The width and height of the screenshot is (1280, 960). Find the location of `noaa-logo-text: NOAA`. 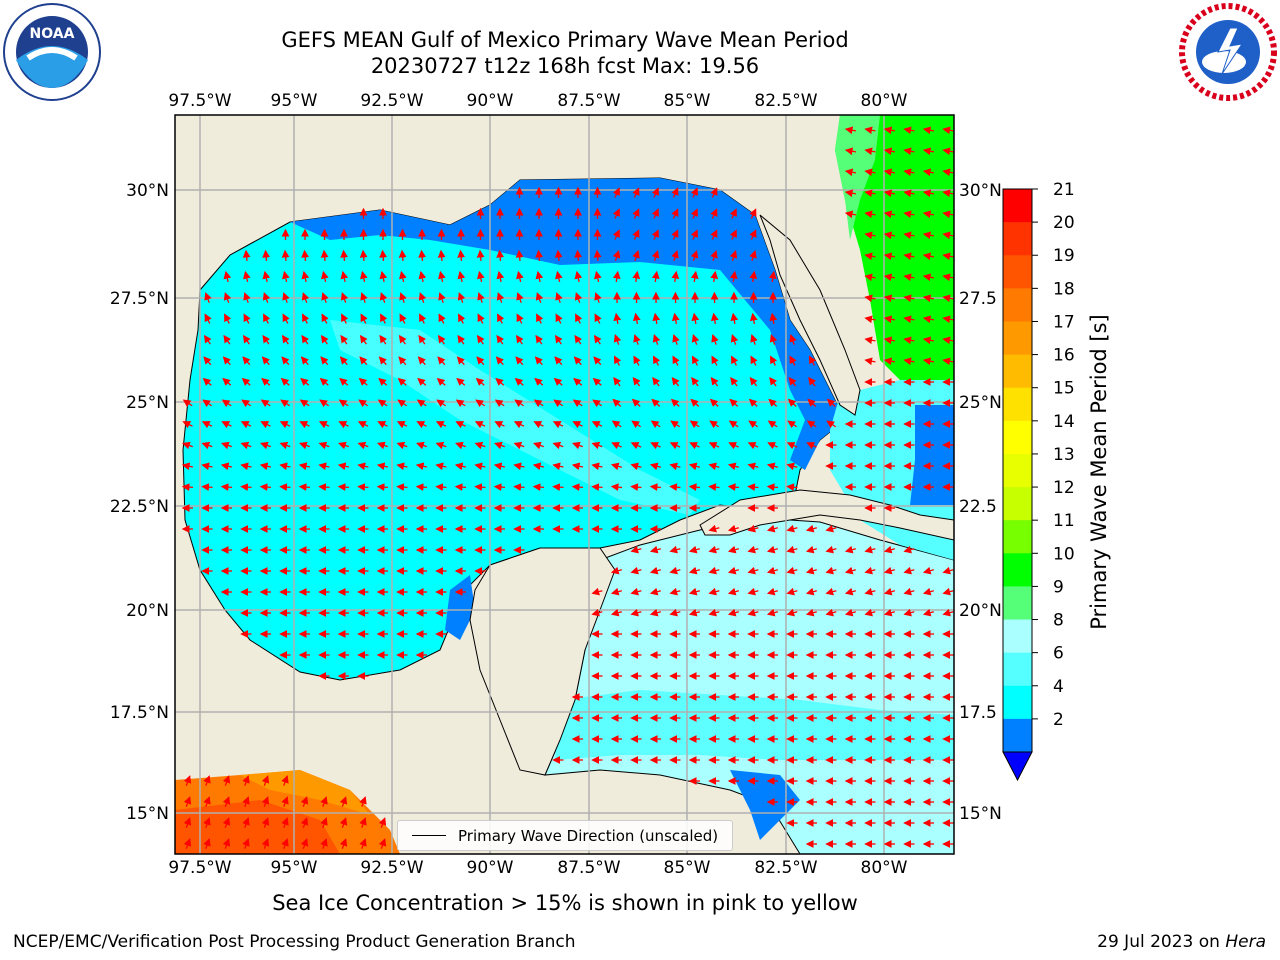

noaa-logo-text: NOAA is located at coordinates (52, 34).